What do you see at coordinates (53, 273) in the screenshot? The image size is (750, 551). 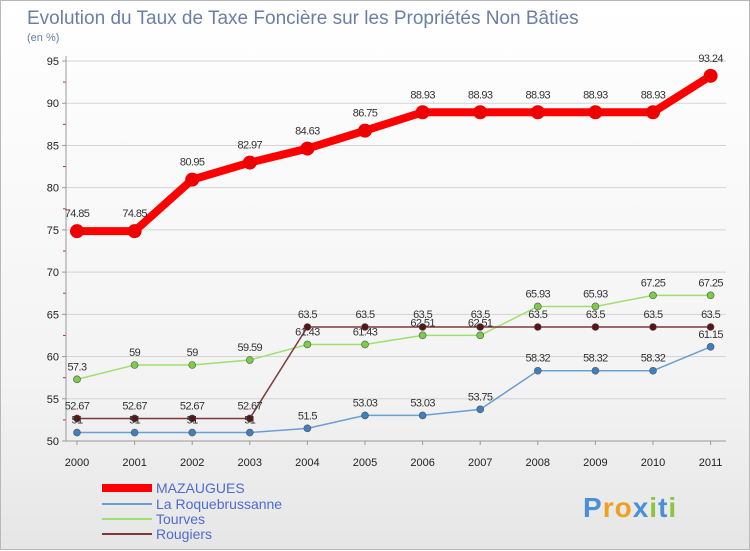 I see `y-tick-label: 70` at bounding box center [53, 273].